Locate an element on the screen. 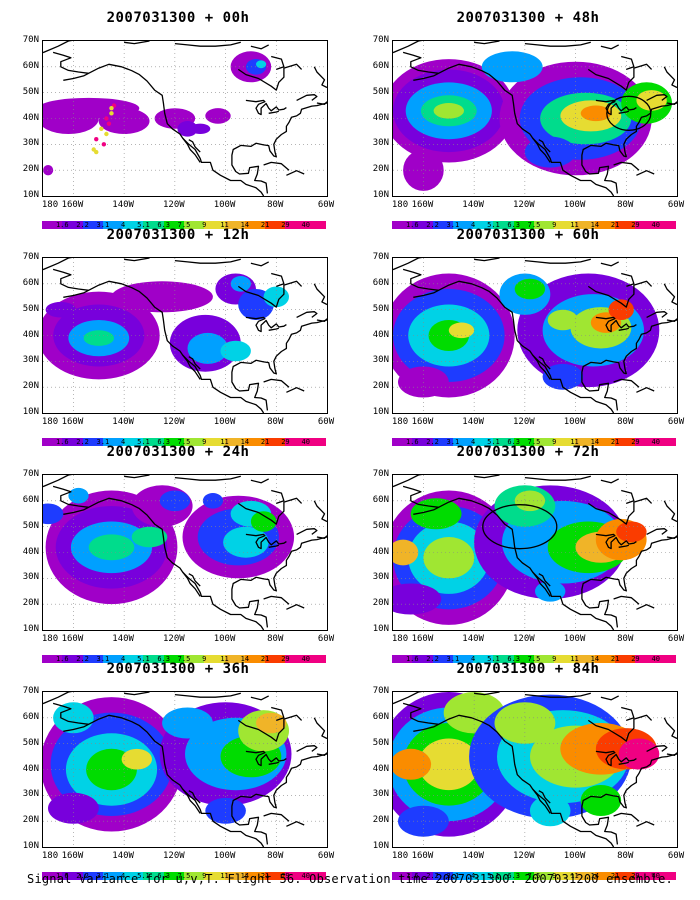  y-tick-label: 40N is located at coordinates (380, 117).